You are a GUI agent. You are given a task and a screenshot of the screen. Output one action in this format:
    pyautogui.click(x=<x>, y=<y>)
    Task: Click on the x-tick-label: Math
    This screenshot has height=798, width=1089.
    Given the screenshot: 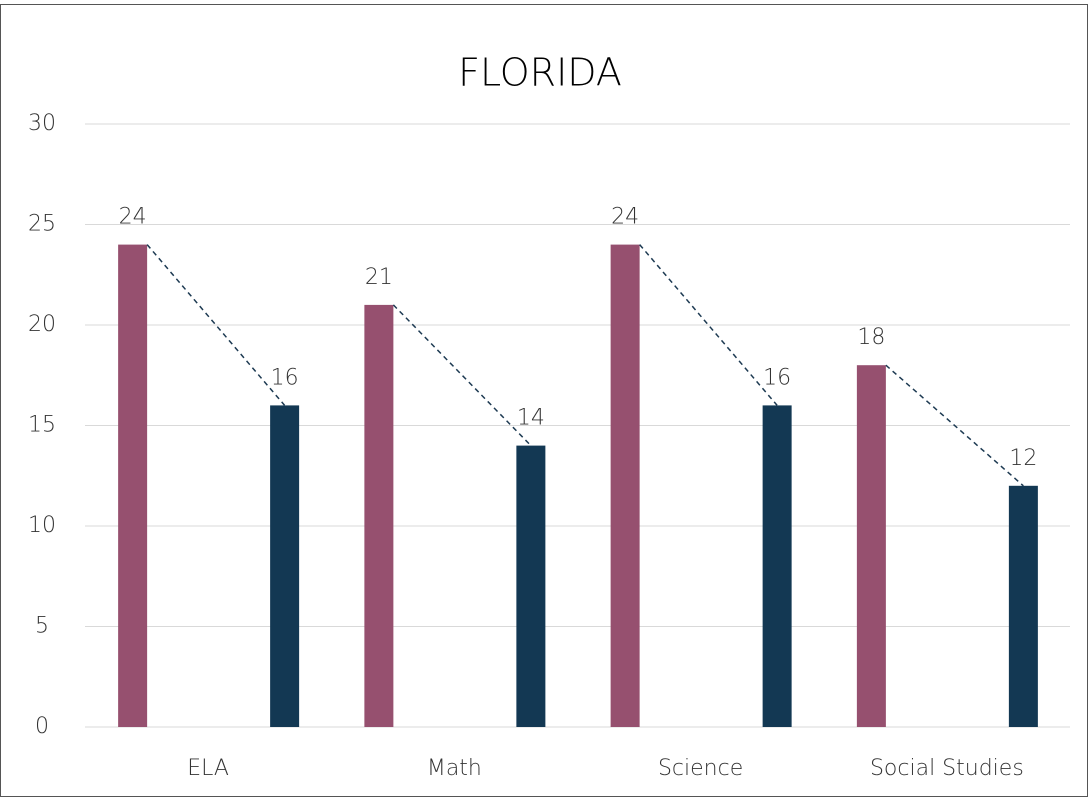 What is the action you would take?
    pyautogui.click(x=454, y=768)
    